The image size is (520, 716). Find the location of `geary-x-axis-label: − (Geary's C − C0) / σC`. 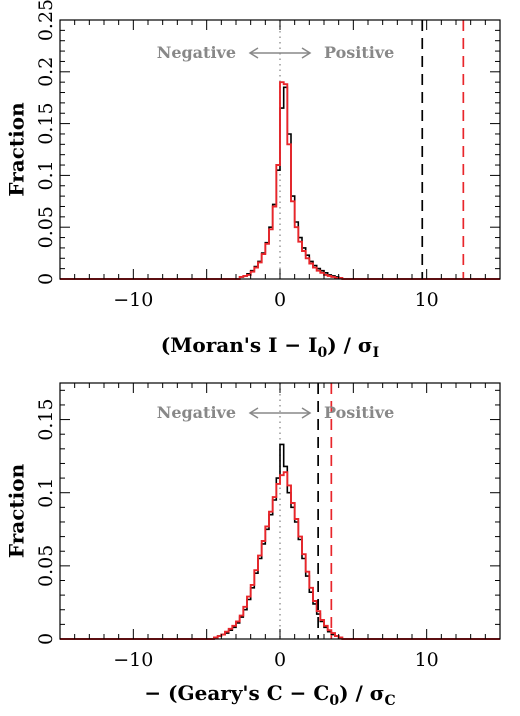

geary-x-axis-label: − (Geary's C − C0) / σC is located at coordinates (269, 695).